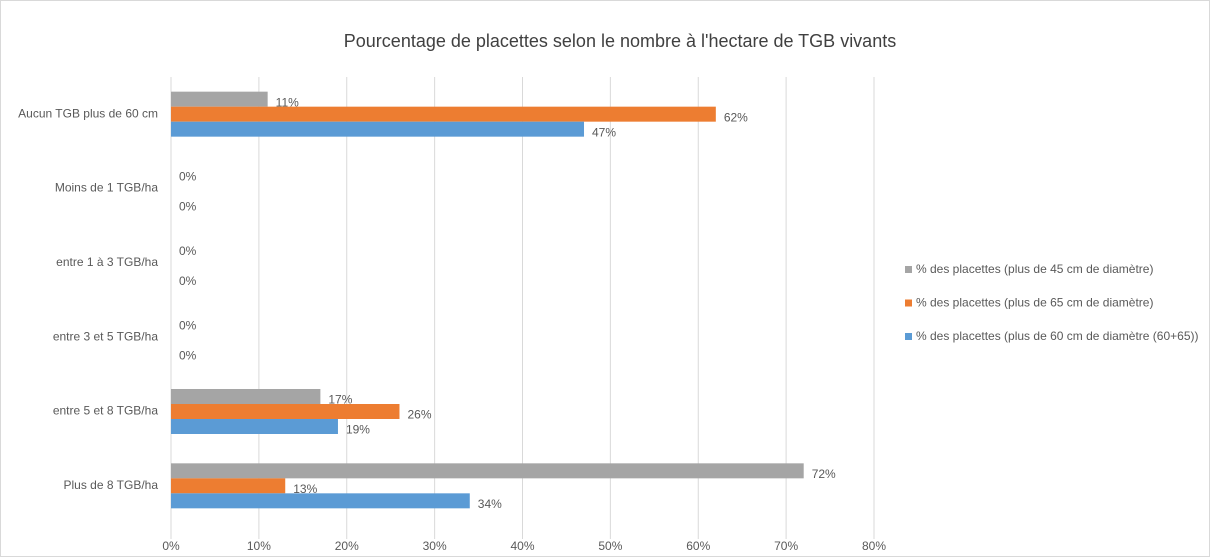  Describe the element at coordinates (786, 546) in the screenshot. I see `x-tick-label: 70%` at that location.